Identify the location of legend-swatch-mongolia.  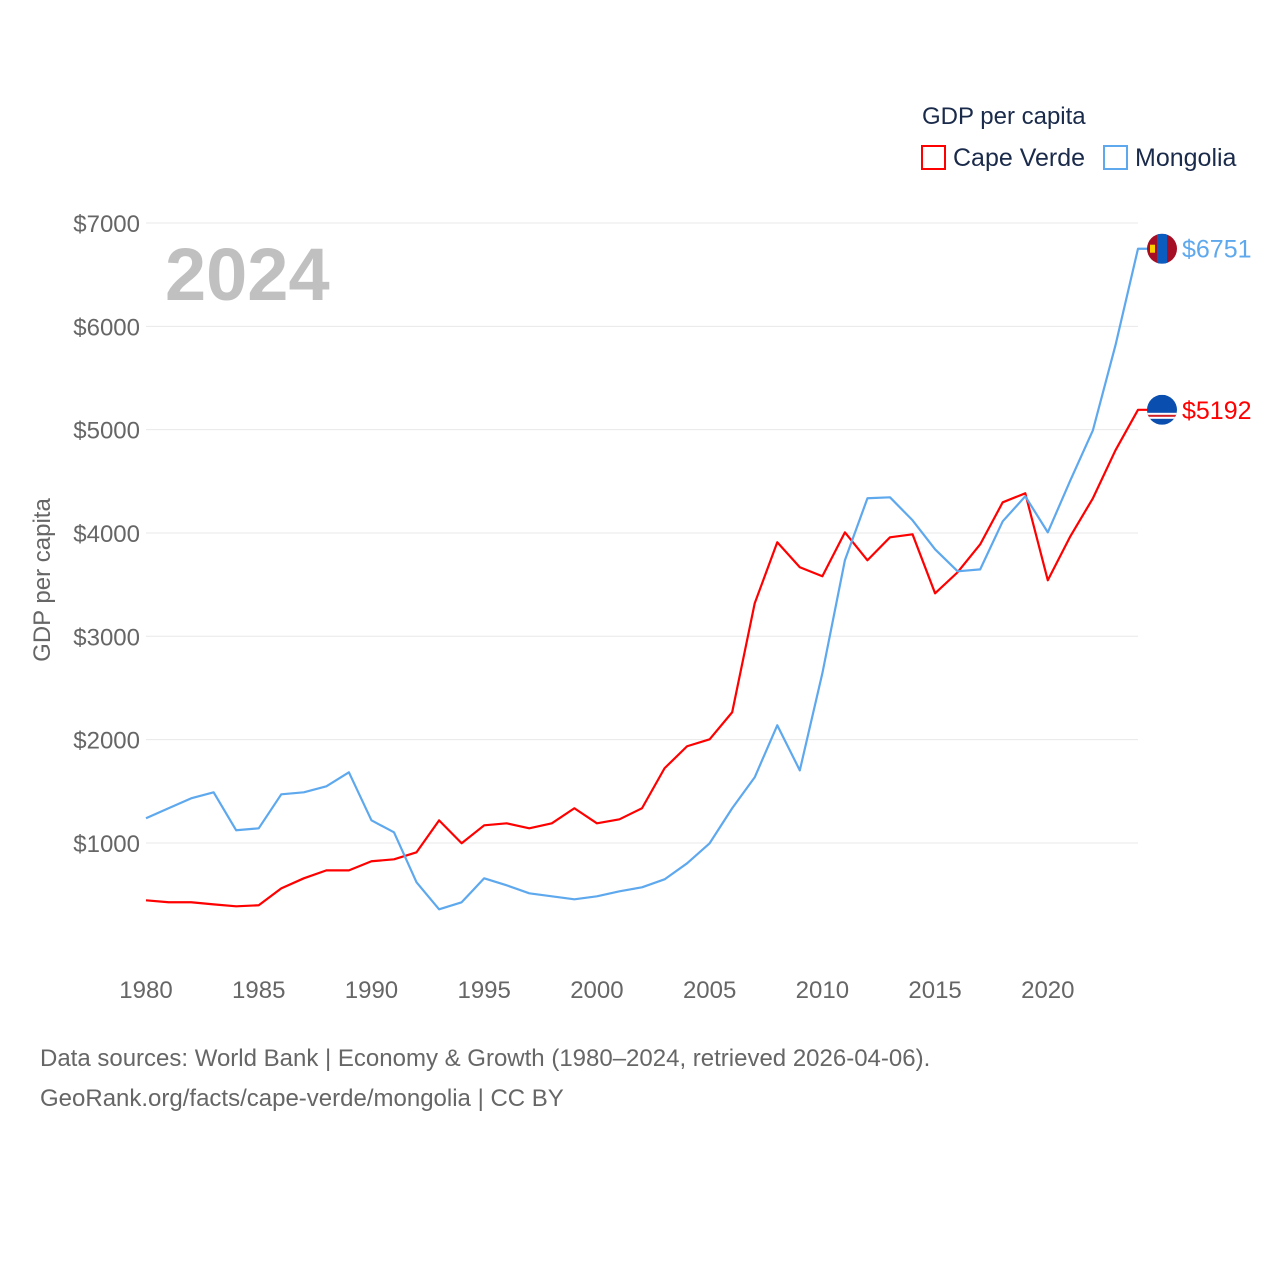
(1115, 157).